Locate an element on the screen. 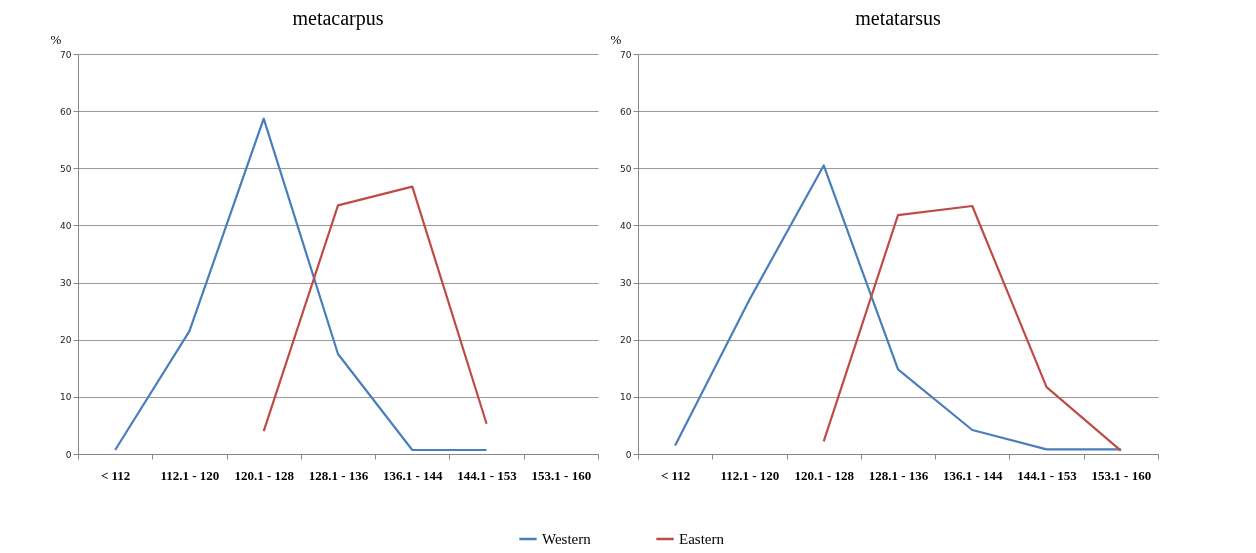 The width and height of the screenshot is (1256, 553). chart-title: metacarpus is located at coordinates (338, 18).